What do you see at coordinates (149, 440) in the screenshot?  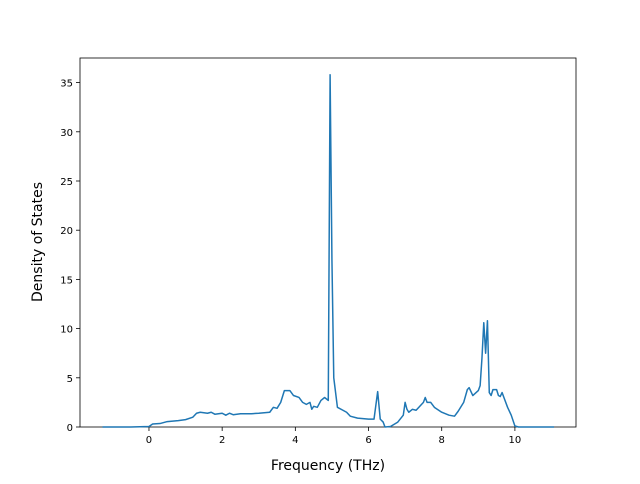 I see `x-tick-label: 0` at bounding box center [149, 440].